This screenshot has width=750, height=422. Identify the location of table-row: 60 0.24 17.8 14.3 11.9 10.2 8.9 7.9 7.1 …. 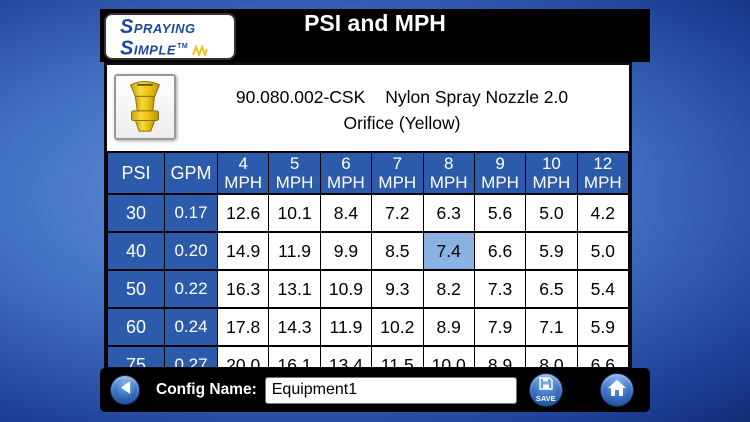
(368, 327).